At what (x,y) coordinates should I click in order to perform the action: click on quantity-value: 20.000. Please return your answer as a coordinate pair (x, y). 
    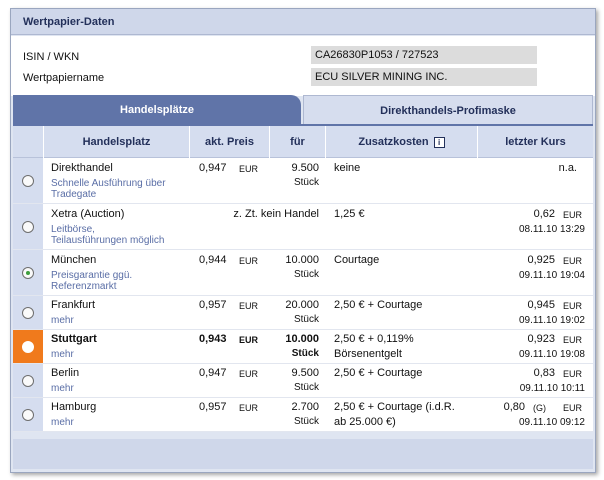
    Looking at the image, I should click on (302, 305).